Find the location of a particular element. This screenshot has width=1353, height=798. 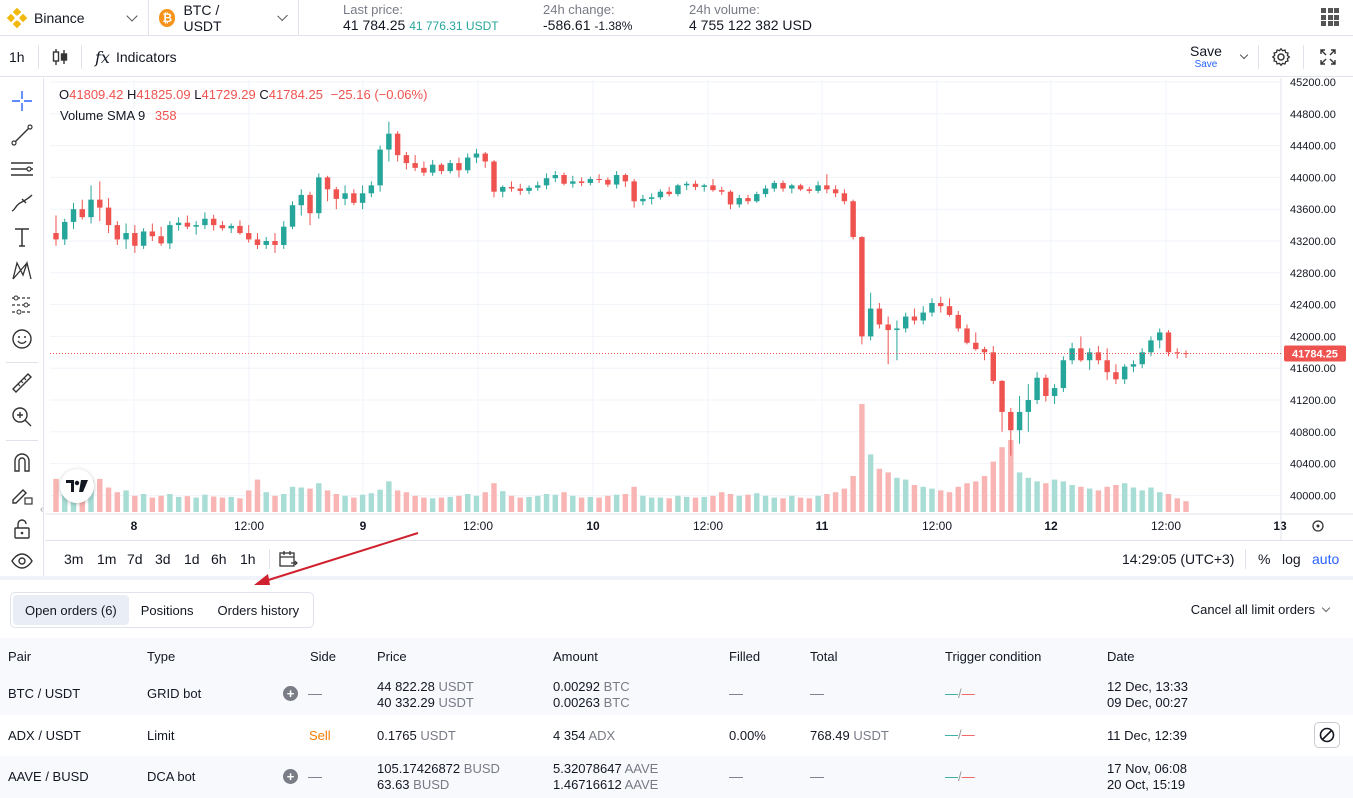

lock-drawings-tool is located at coordinates (22, 529).